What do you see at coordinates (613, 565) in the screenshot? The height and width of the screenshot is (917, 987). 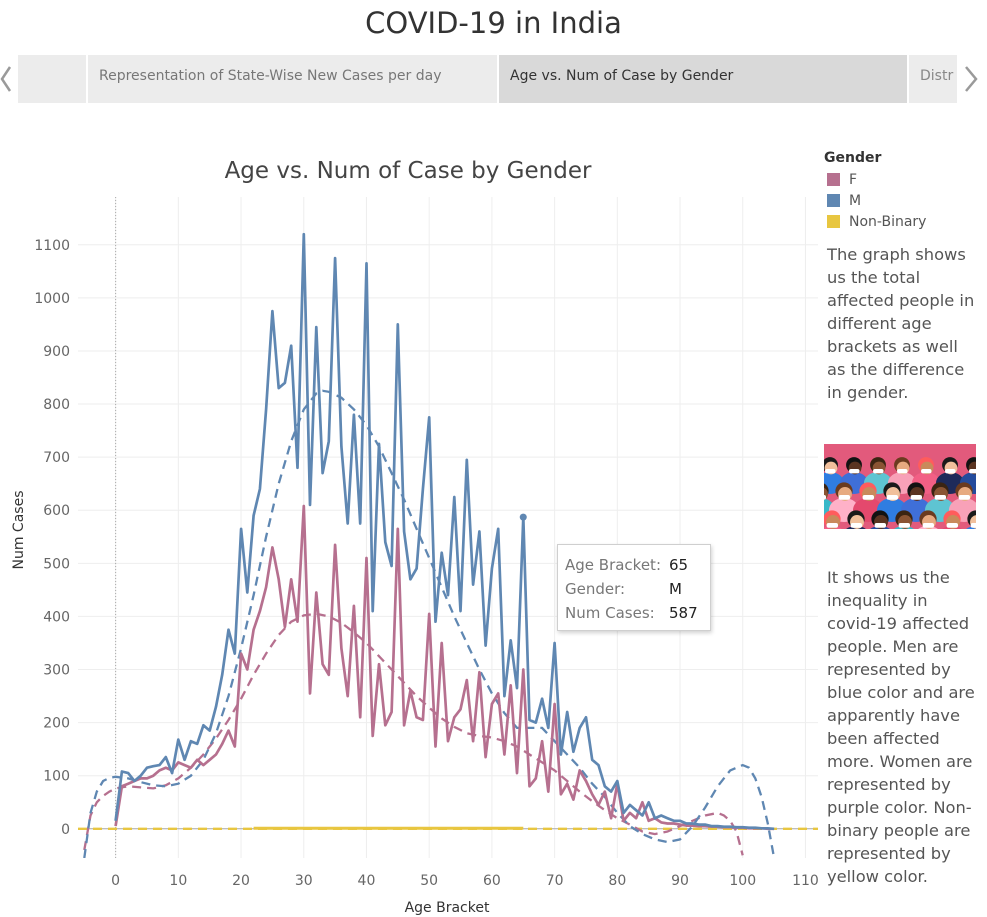 I see `tooltip-key: Age Bracket:` at bounding box center [613, 565].